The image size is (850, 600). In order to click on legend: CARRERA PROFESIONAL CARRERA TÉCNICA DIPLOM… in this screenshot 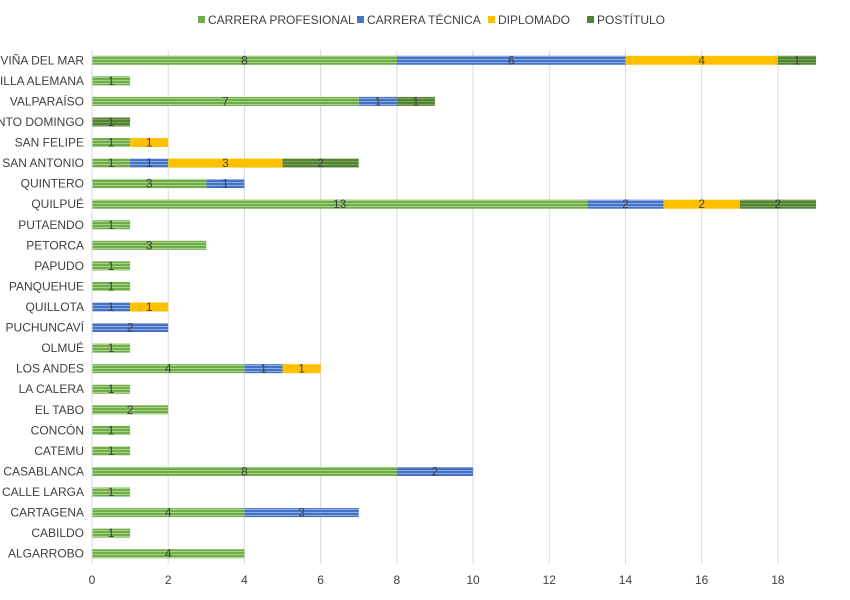, I will do `click(431, 19)`.